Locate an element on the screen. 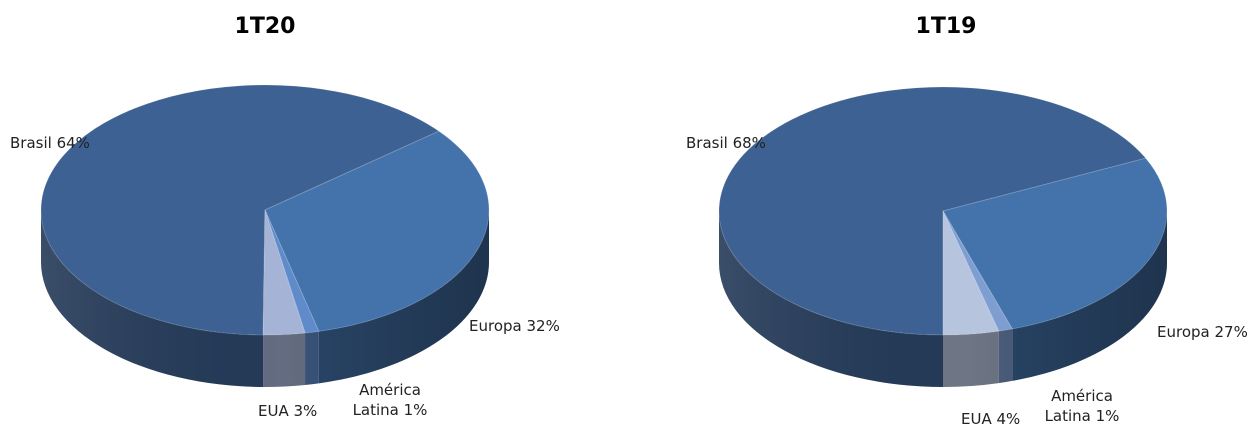 Image resolution: width=1258 pixels, height=429 pixels. label-europa-1t19: Europa 27% is located at coordinates (1202, 332).